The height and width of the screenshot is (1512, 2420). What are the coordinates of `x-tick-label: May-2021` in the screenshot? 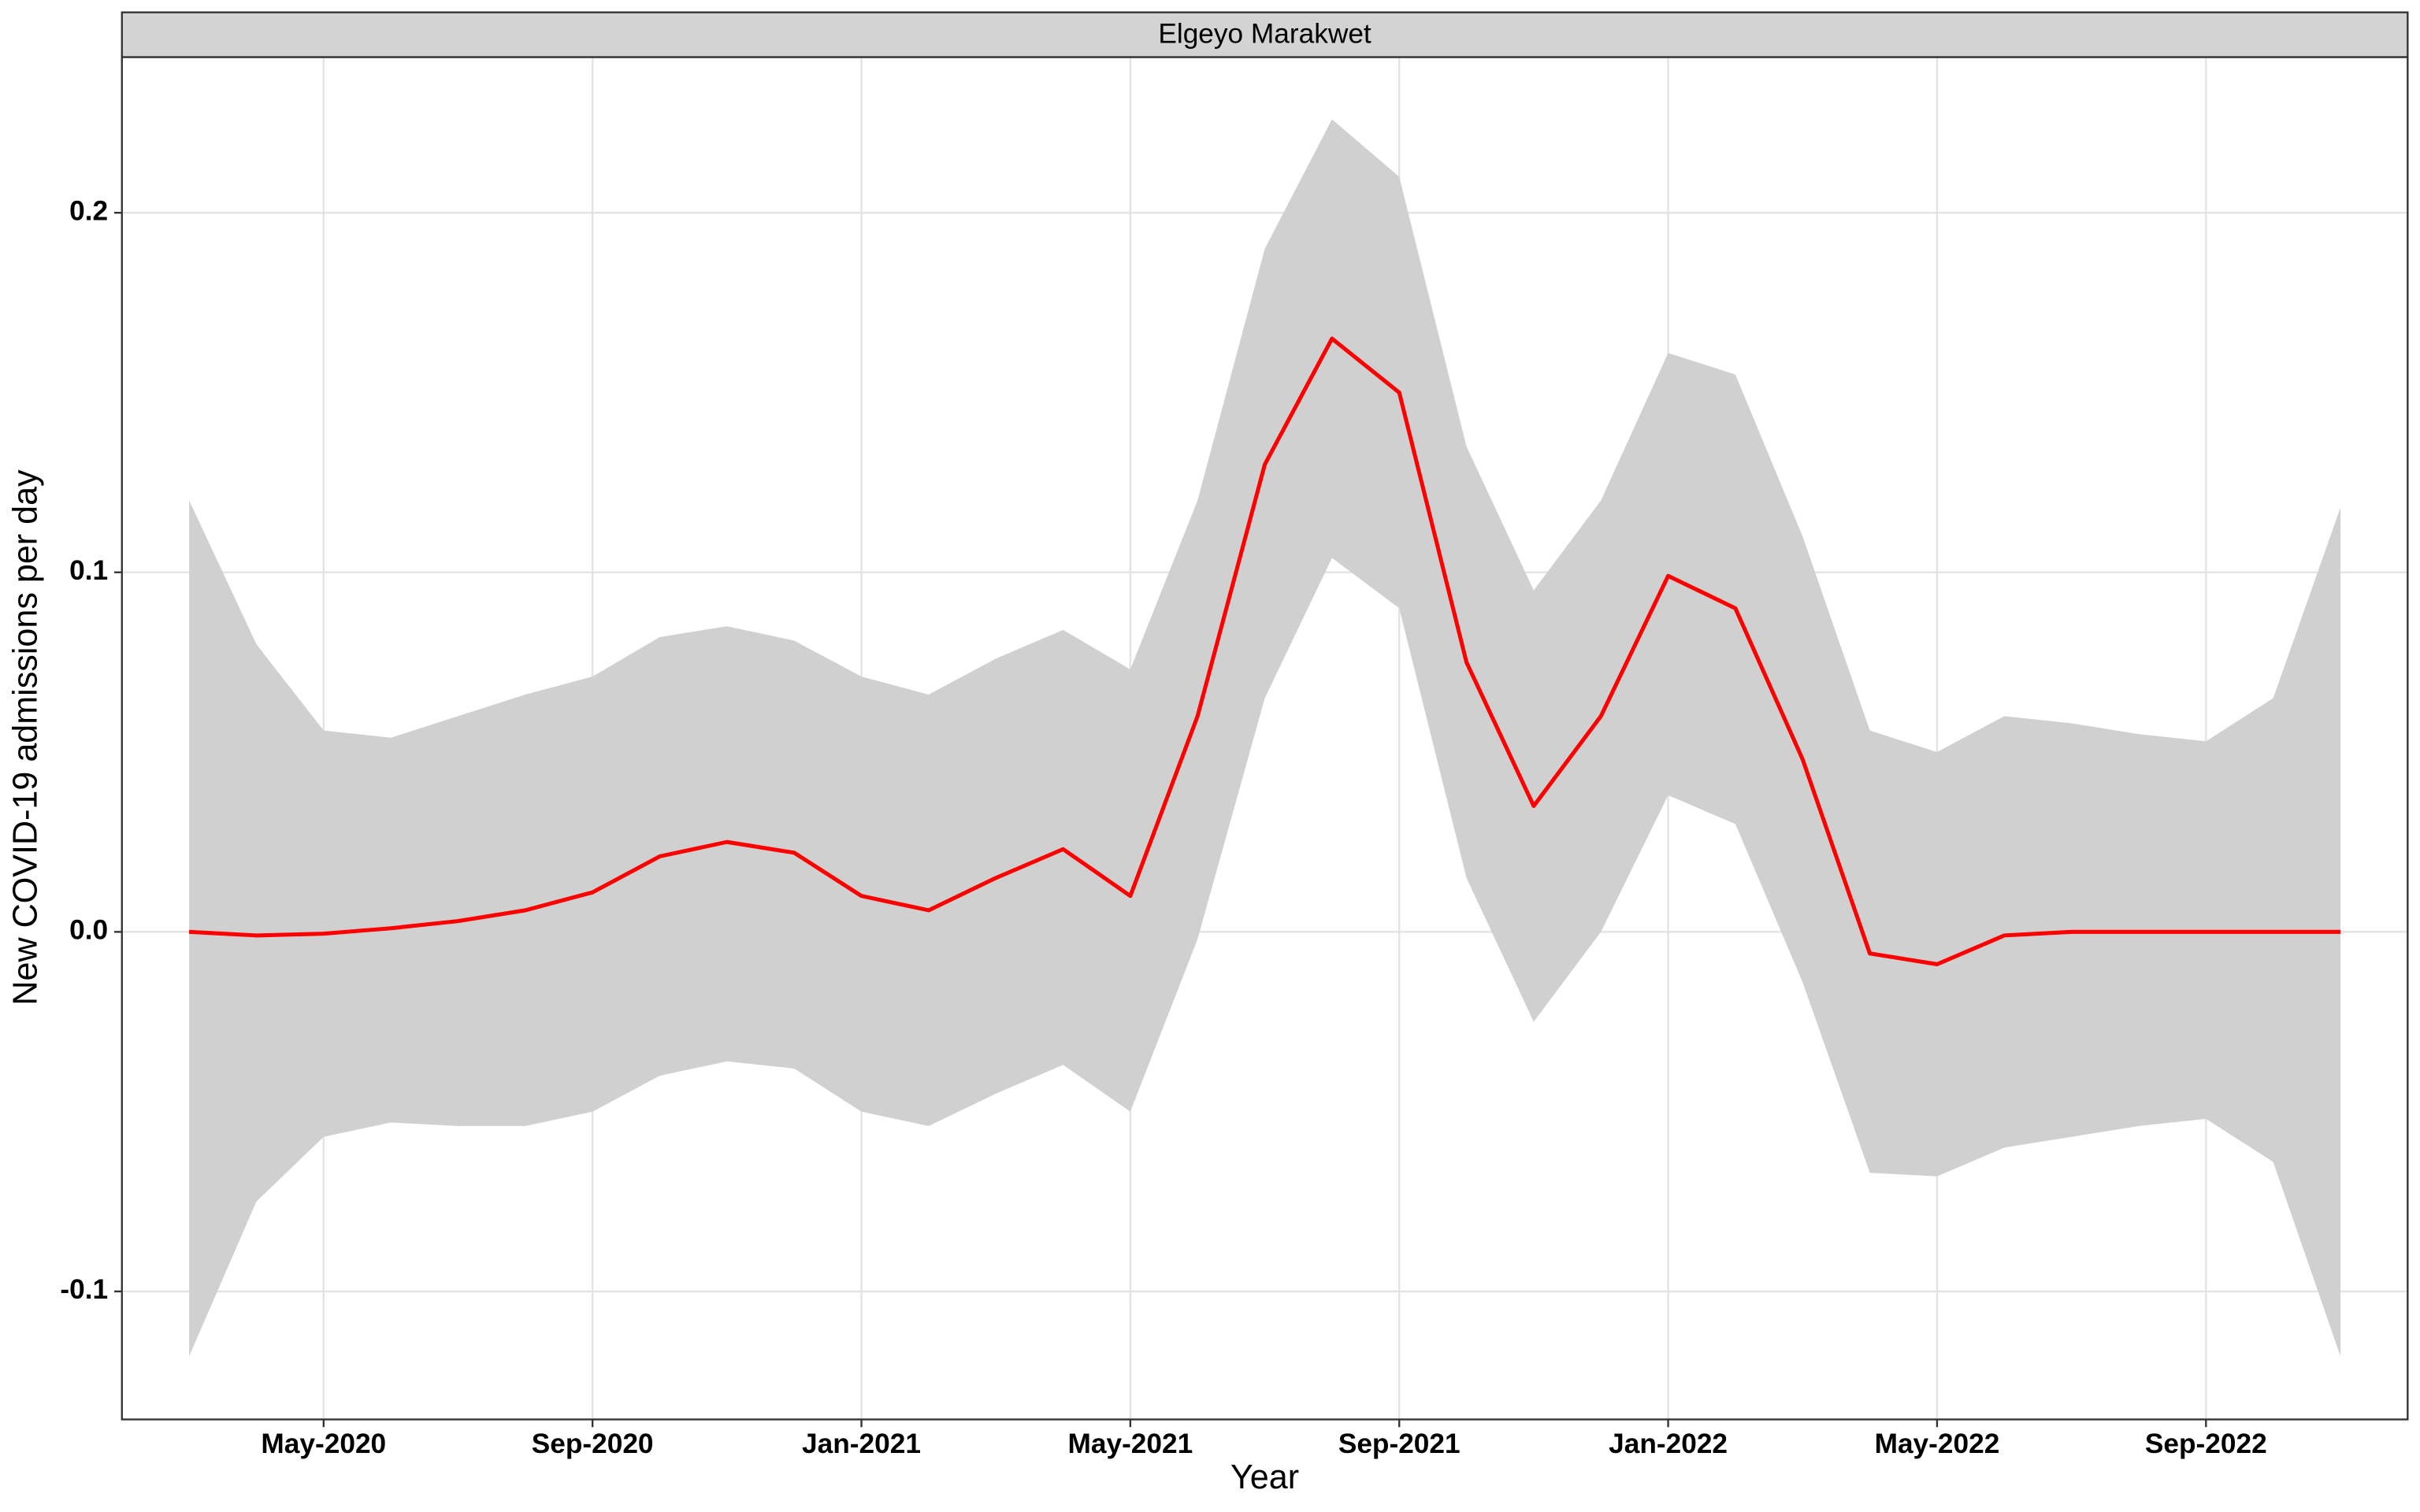 It's located at (1130, 1444).